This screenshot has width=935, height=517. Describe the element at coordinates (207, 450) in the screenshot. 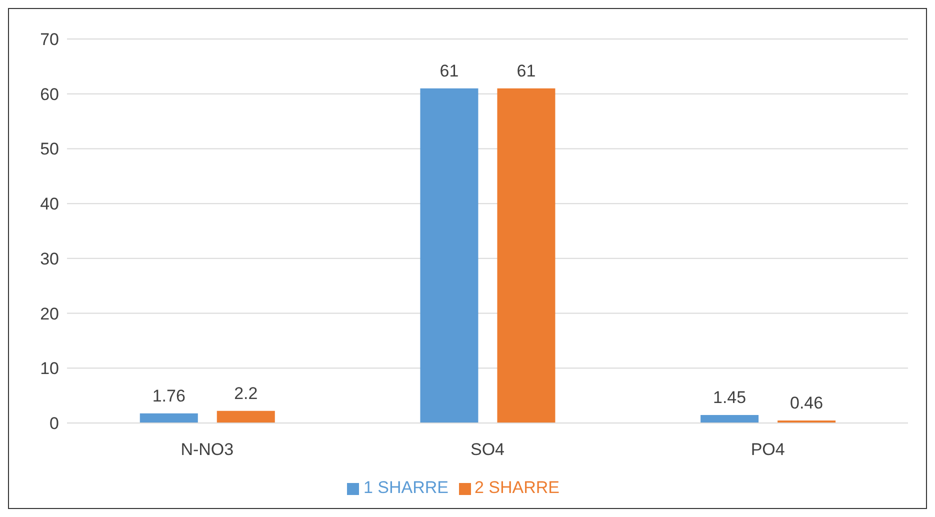

I see `x-tick-label: N-NO3` at that location.